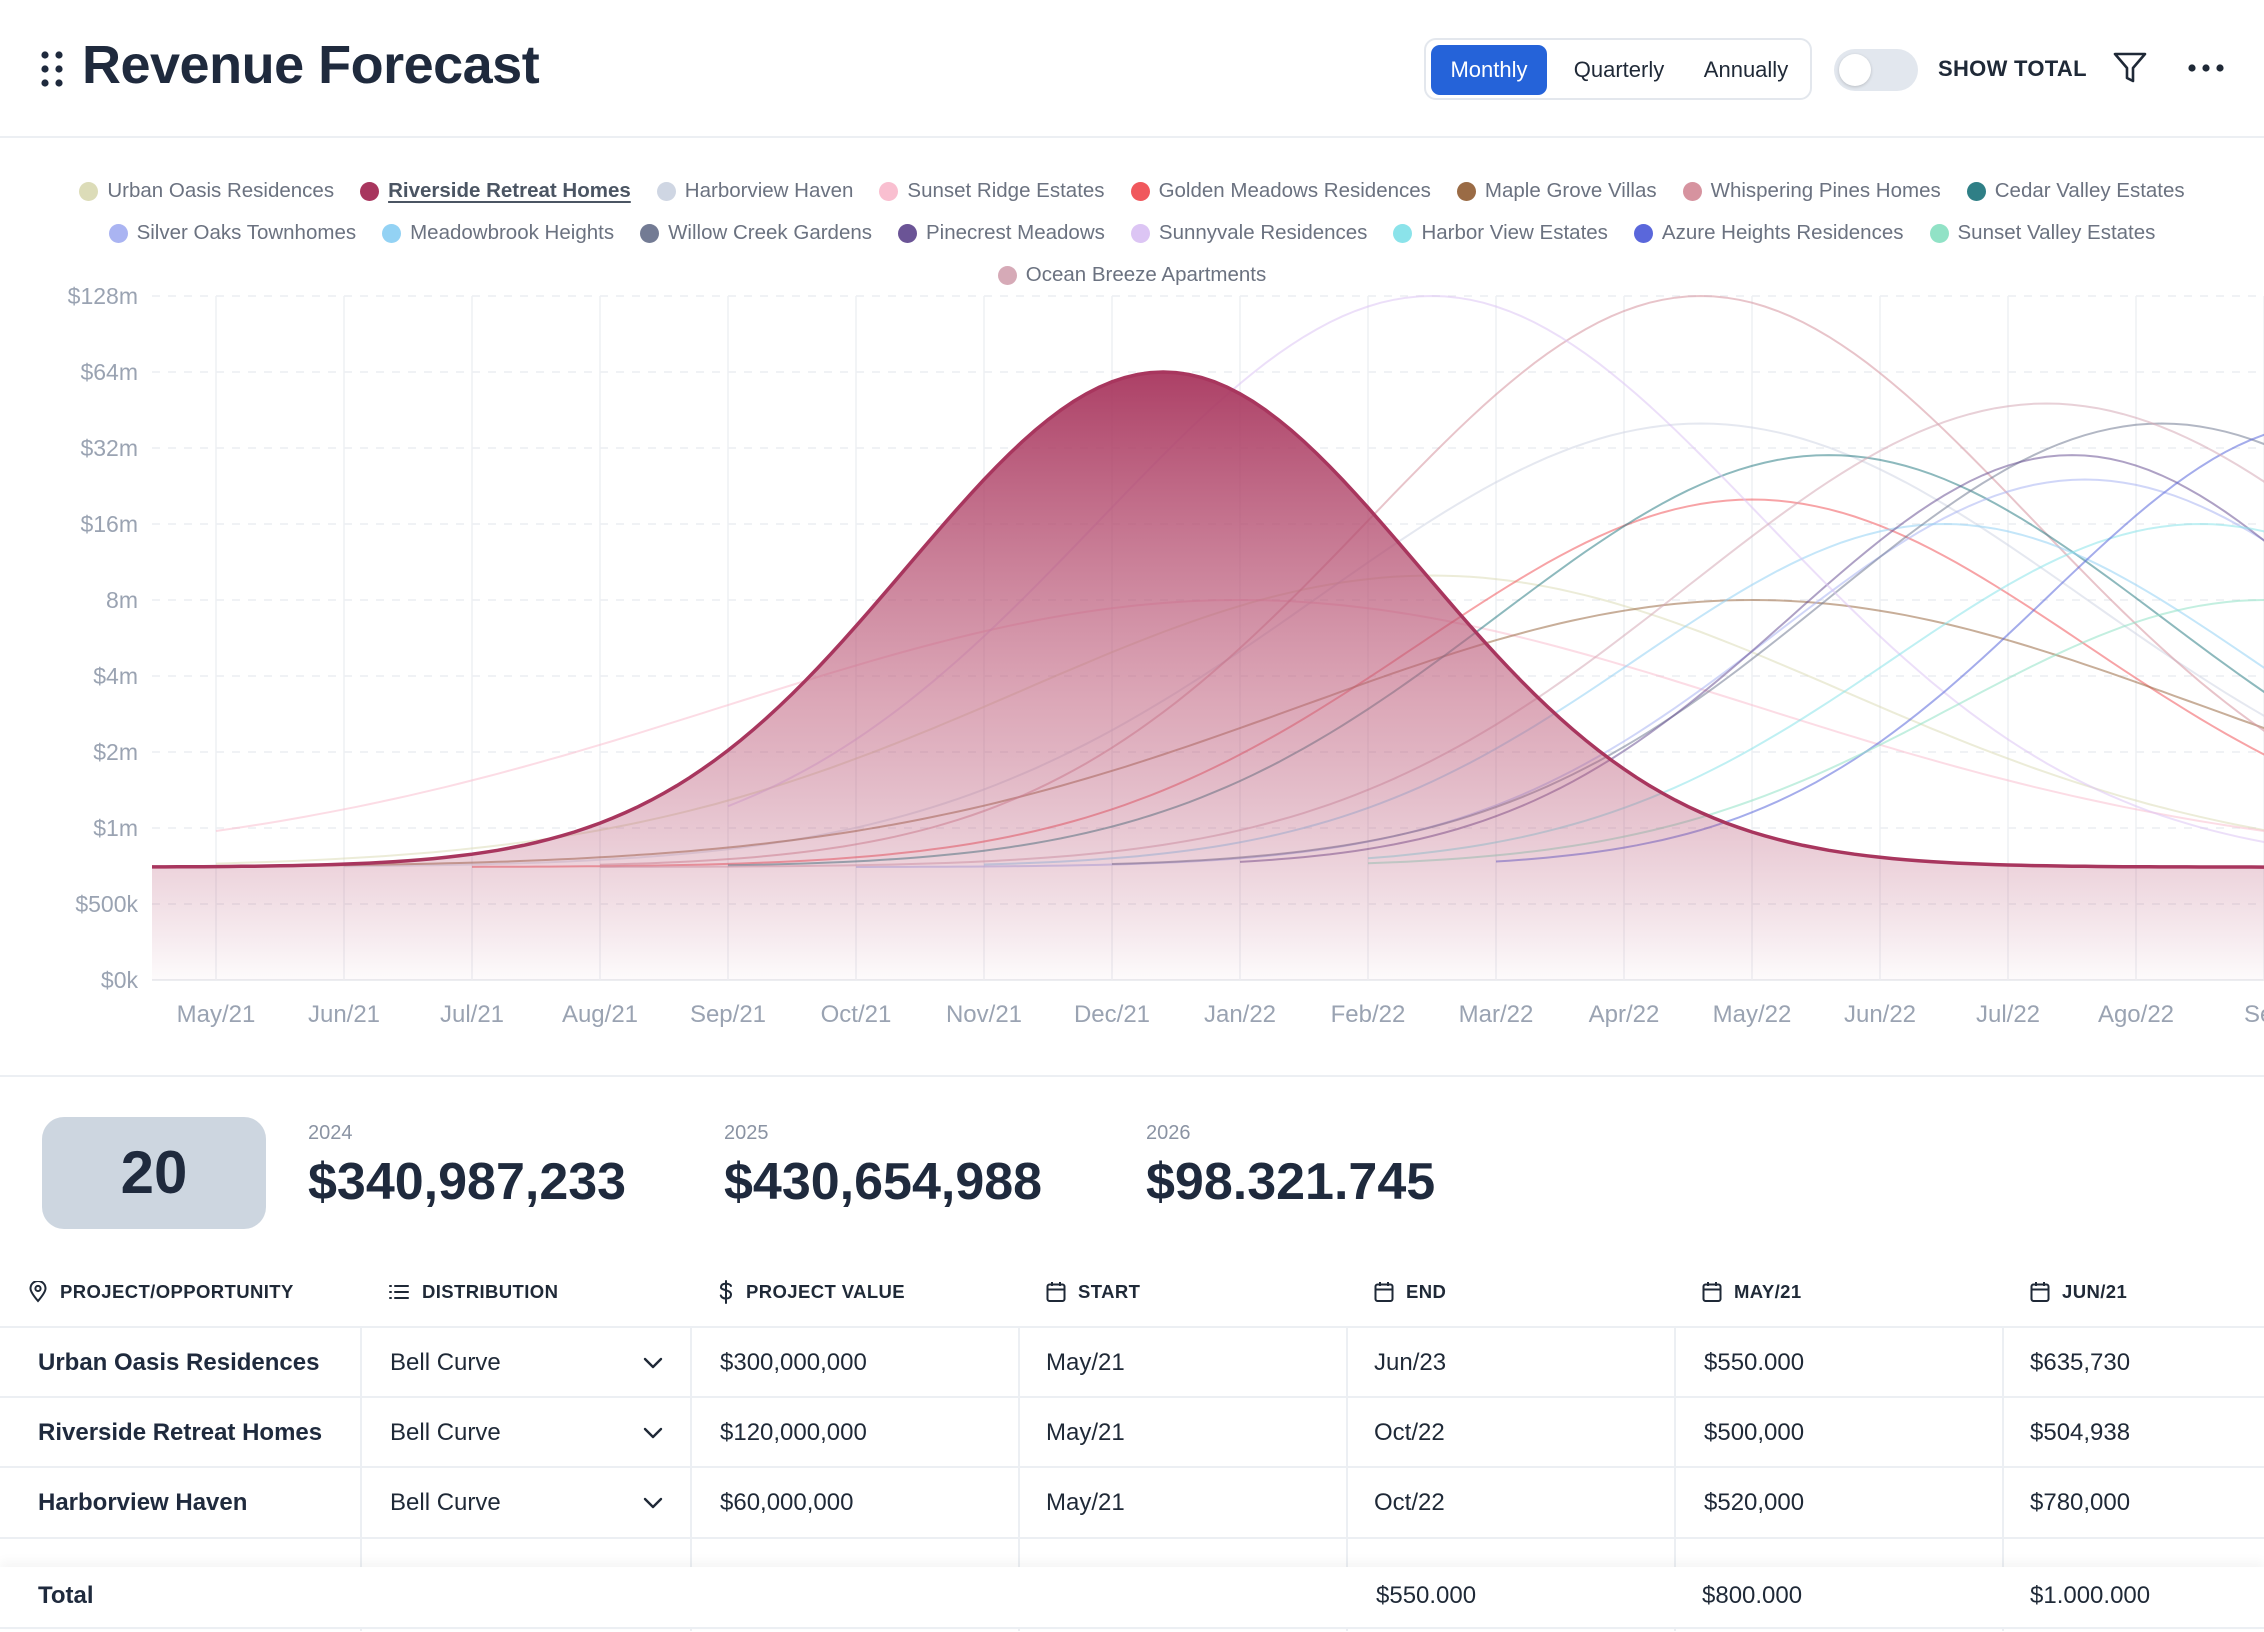 The image size is (2264, 1632). Describe the element at coordinates (221, 190) in the screenshot. I see `legend-label: Urban Oasis Residences` at that location.